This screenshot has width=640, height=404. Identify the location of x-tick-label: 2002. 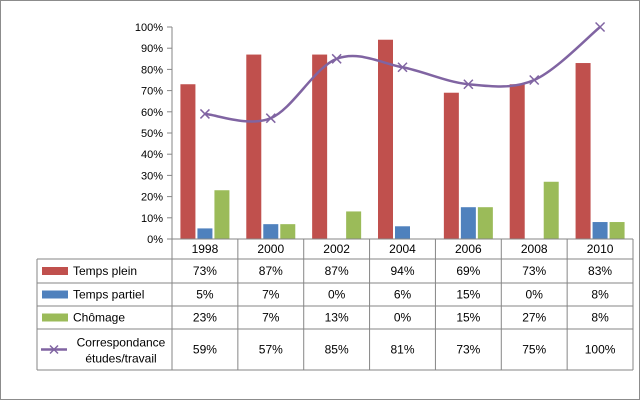
(336, 249).